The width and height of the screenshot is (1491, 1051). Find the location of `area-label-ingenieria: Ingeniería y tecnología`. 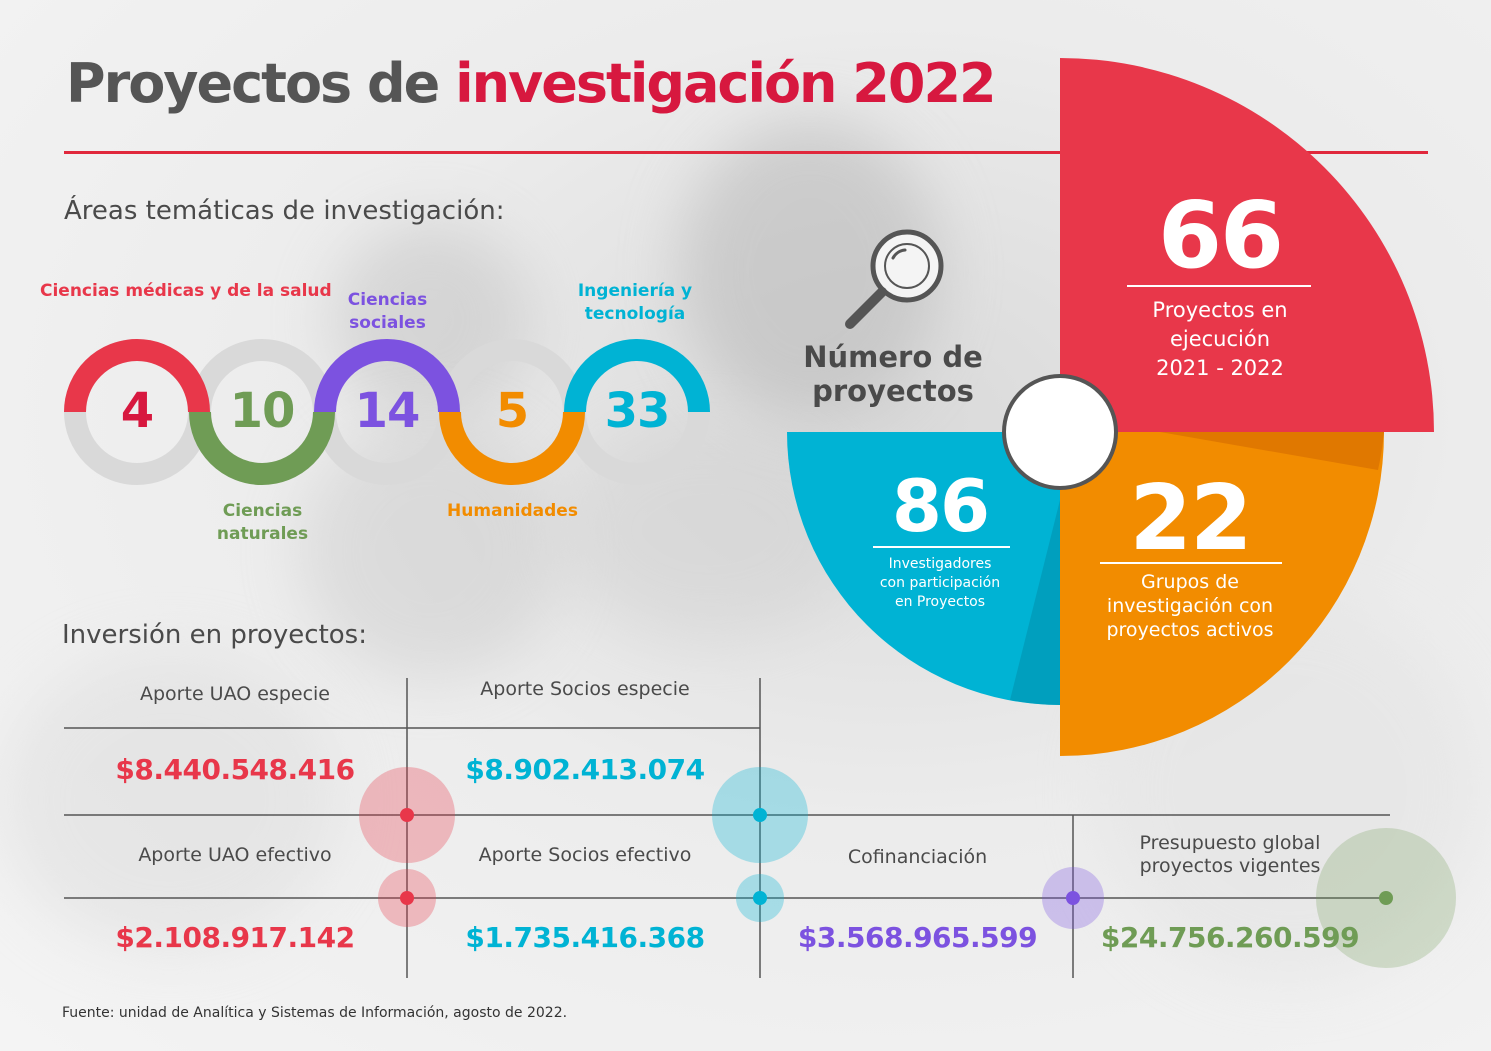

area-label-ingenieria: Ingeniería y tecnología is located at coordinates (635, 302).